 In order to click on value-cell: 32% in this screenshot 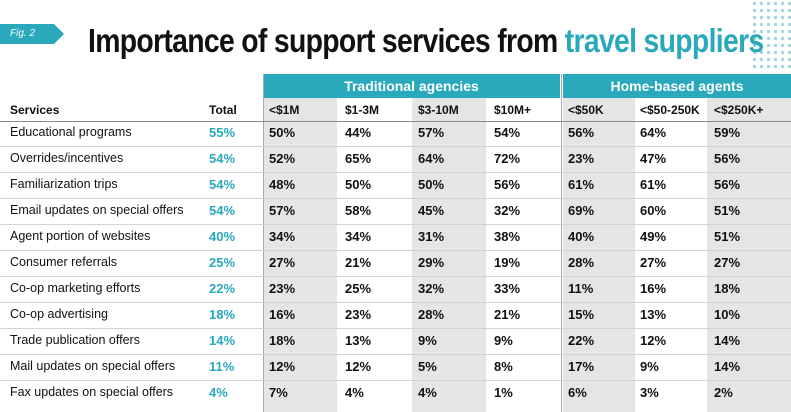, I will do `click(507, 210)`.